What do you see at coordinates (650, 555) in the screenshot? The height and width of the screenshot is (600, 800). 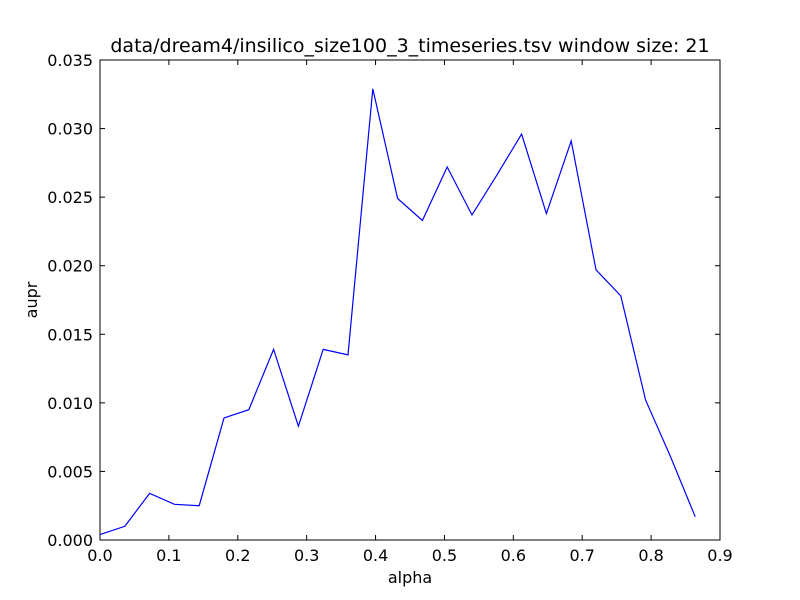 I see `x-tick-label: 0.8` at bounding box center [650, 555].